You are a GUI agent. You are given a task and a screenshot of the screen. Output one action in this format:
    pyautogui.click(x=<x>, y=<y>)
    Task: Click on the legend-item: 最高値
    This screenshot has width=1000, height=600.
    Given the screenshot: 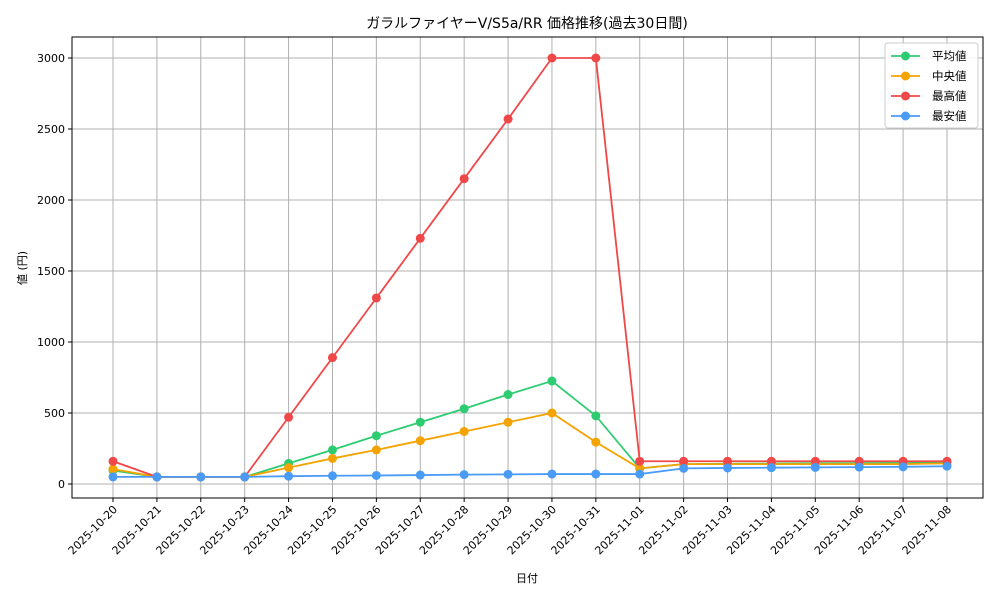 What is the action you would take?
    pyautogui.click(x=929, y=96)
    